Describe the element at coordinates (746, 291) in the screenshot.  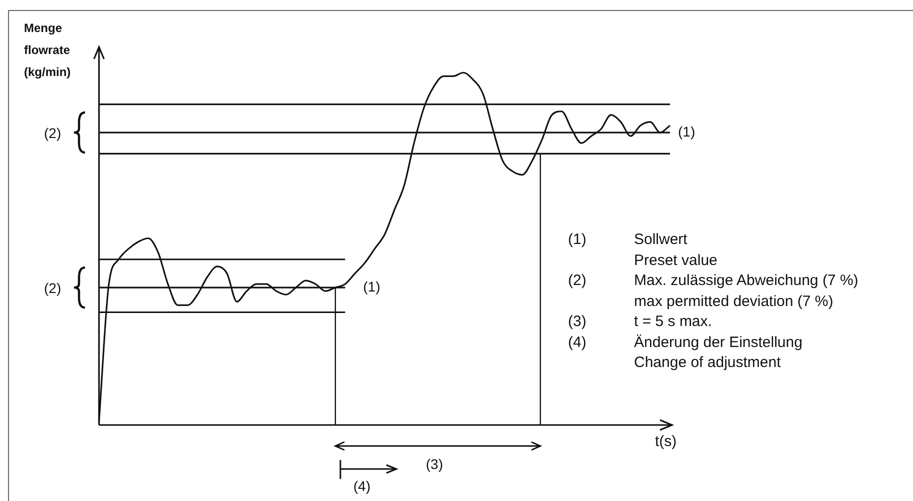
I see `annotation: Max. zulässige Abweichung (7 %) max permitted deviation (7 %)` at that location.